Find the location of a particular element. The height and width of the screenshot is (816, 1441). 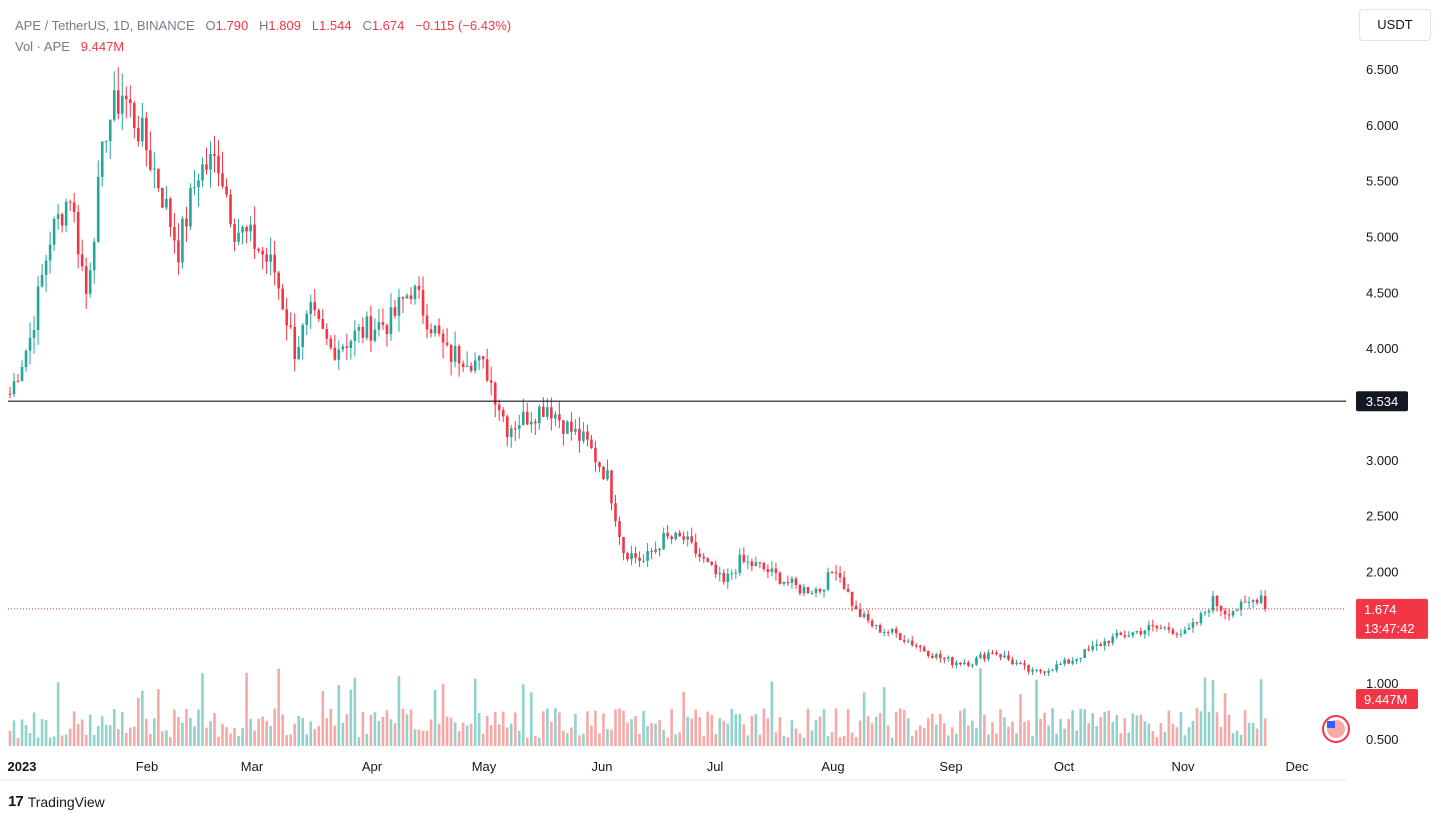

legend-volume-label: Vol · APE is located at coordinates (42, 46).